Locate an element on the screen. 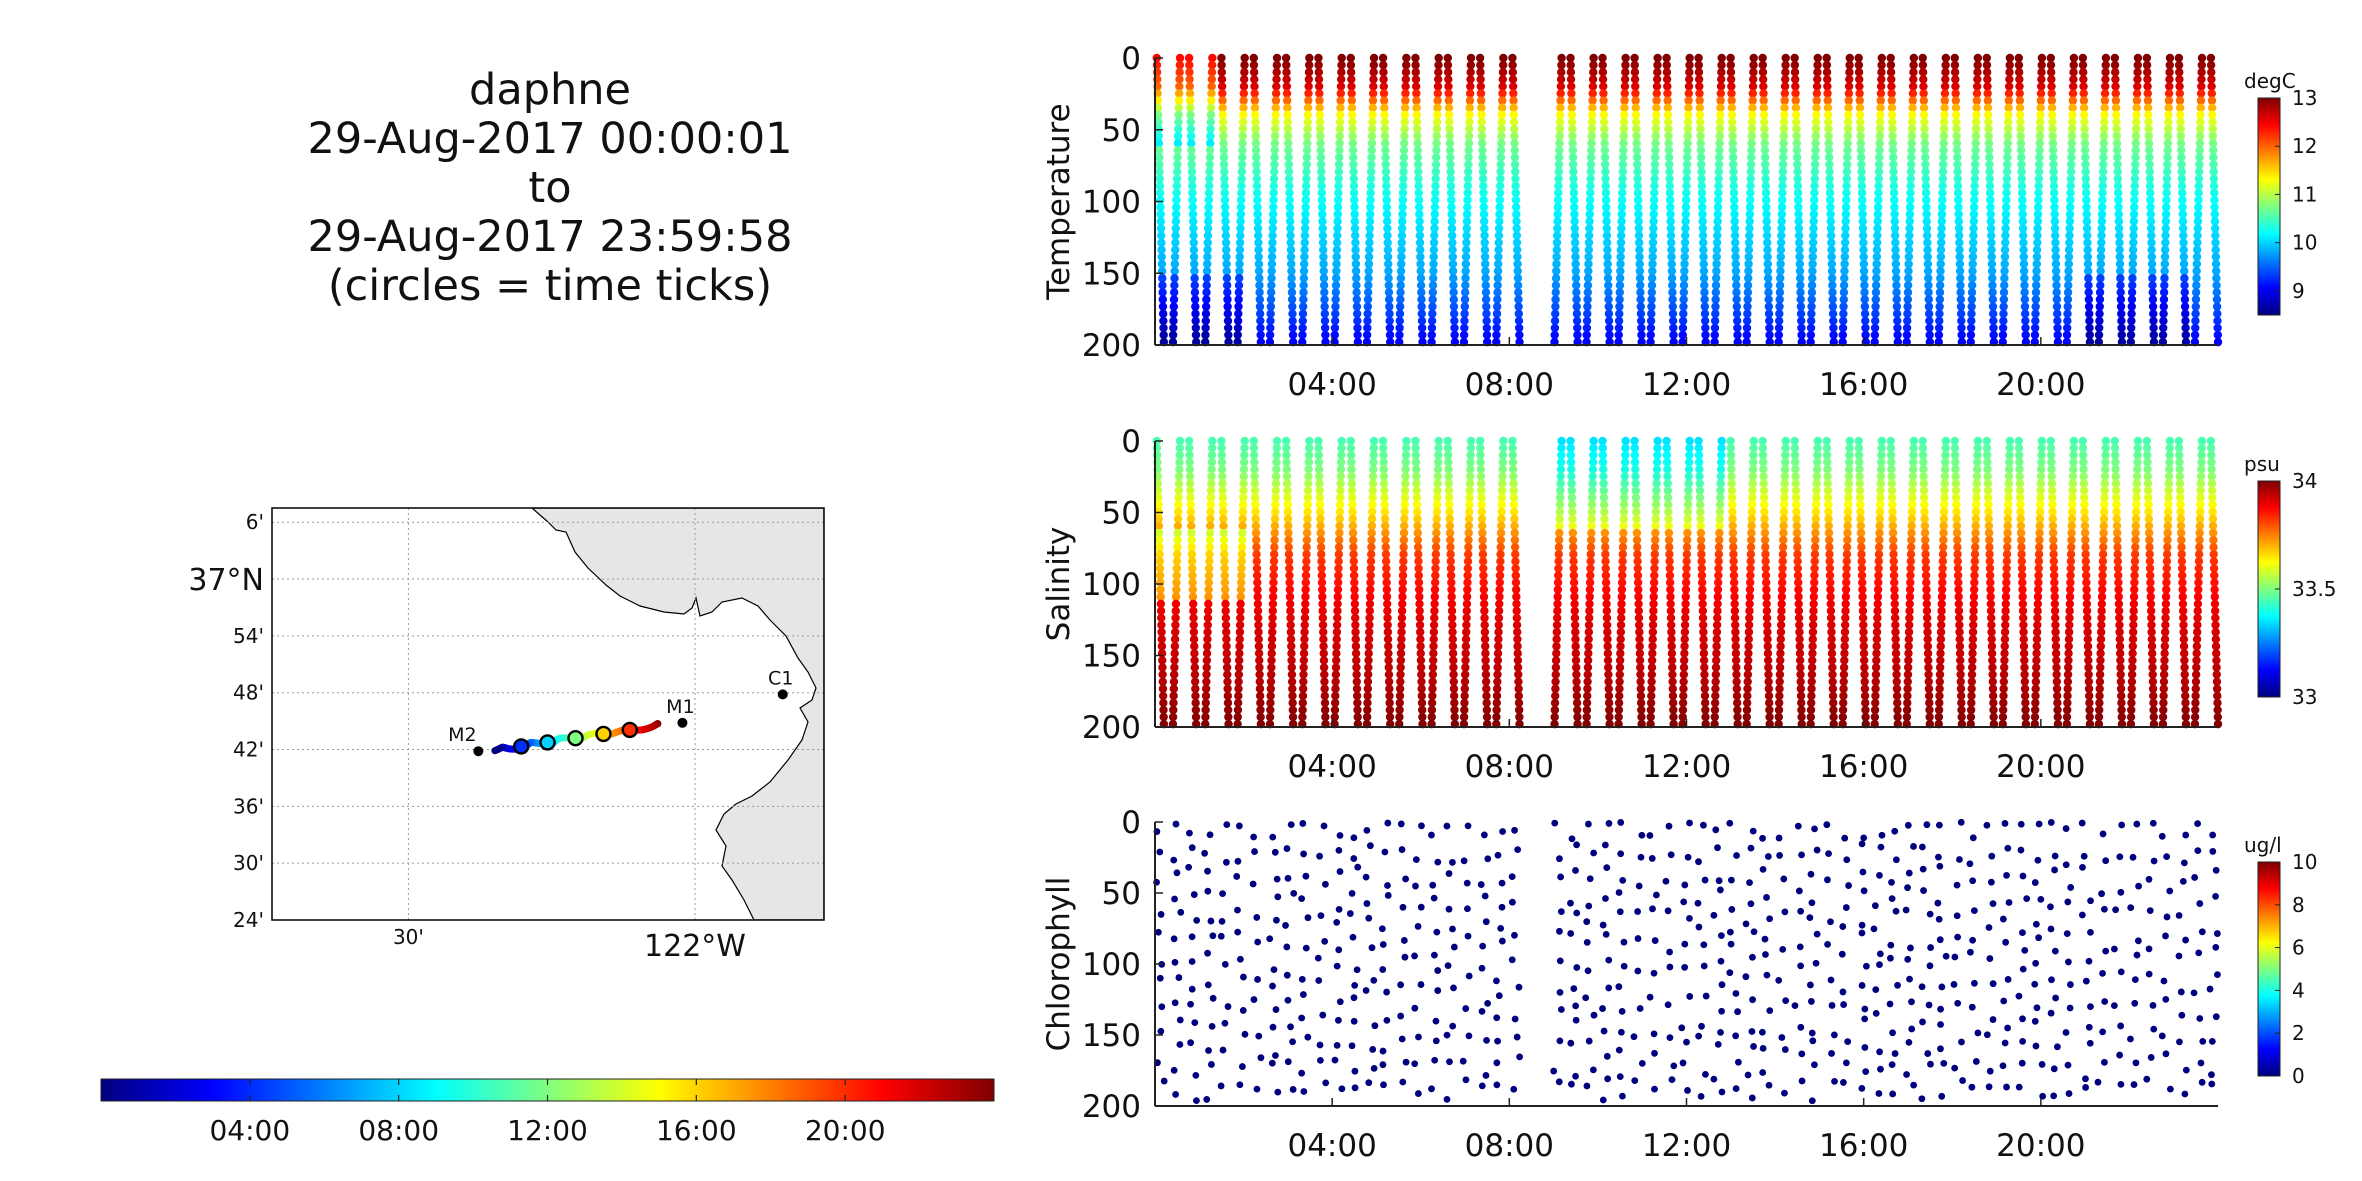 The width and height of the screenshot is (2362, 1181). vehicle-track is located at coordinates (576, 737).